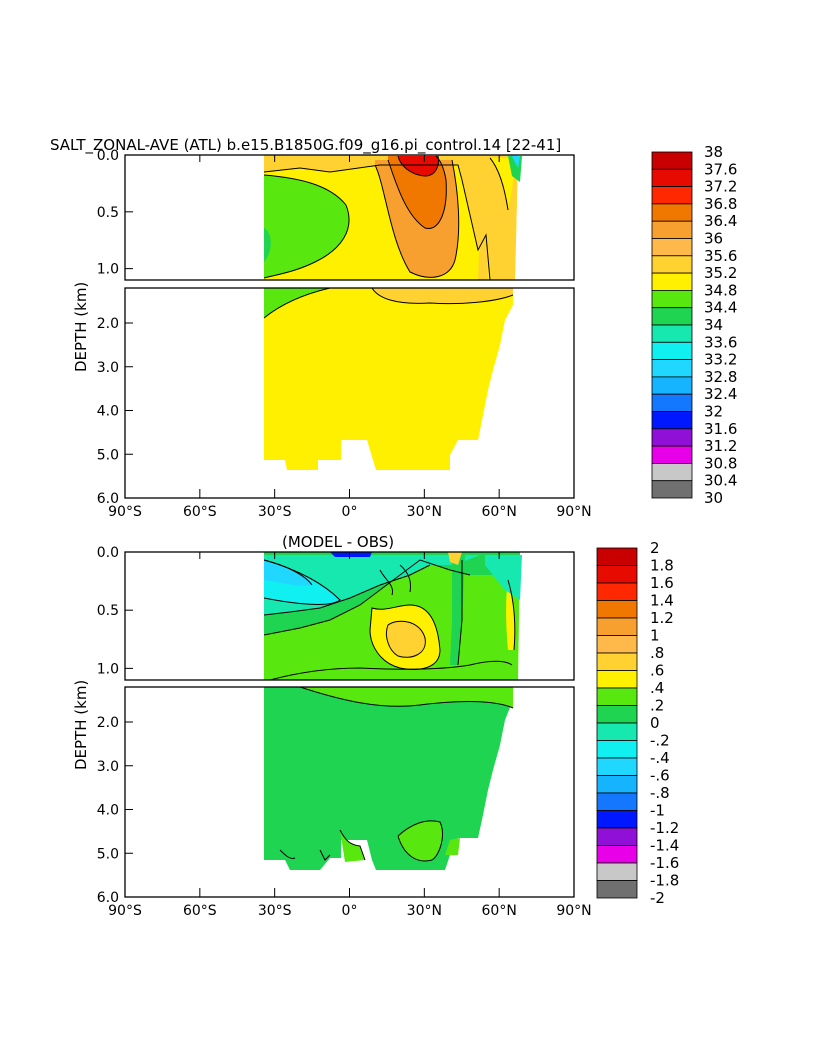 The width and height of the screenshot is (818, 1055). I want to click on colorbar-label: 35.2, so click(720, 273).